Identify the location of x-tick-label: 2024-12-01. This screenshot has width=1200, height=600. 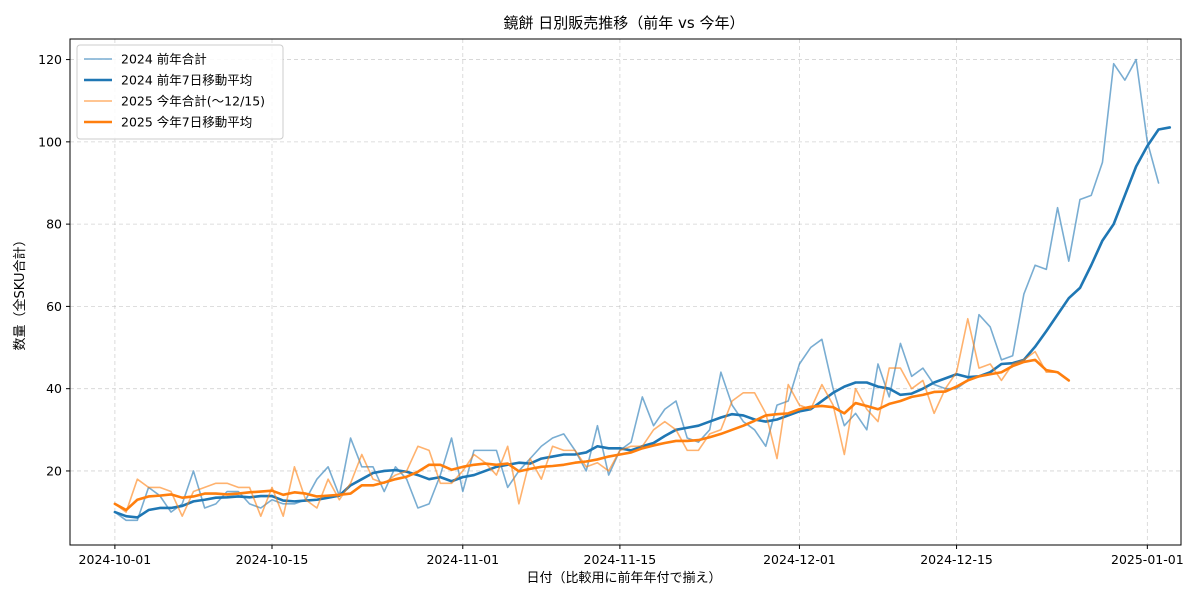
(799, 559).